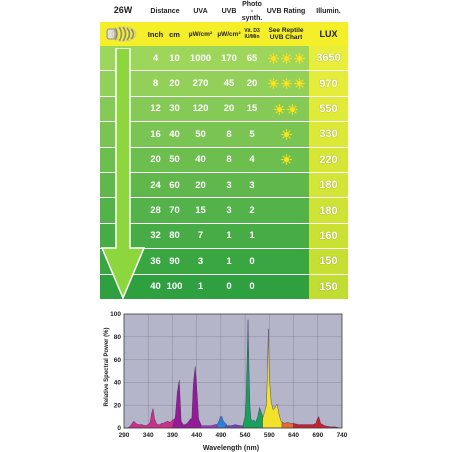 Image resolution: width=452 pixels, height=452 pixels. I want to click on row-uvb: 8, so click(229, 134).